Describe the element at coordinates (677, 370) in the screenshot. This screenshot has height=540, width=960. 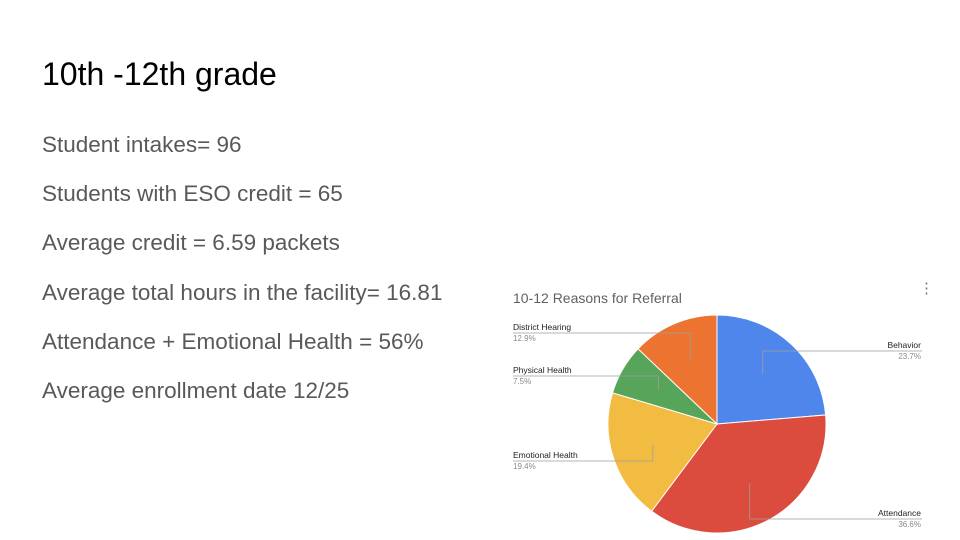
I see `pie-slice-district-hearing` at that location.